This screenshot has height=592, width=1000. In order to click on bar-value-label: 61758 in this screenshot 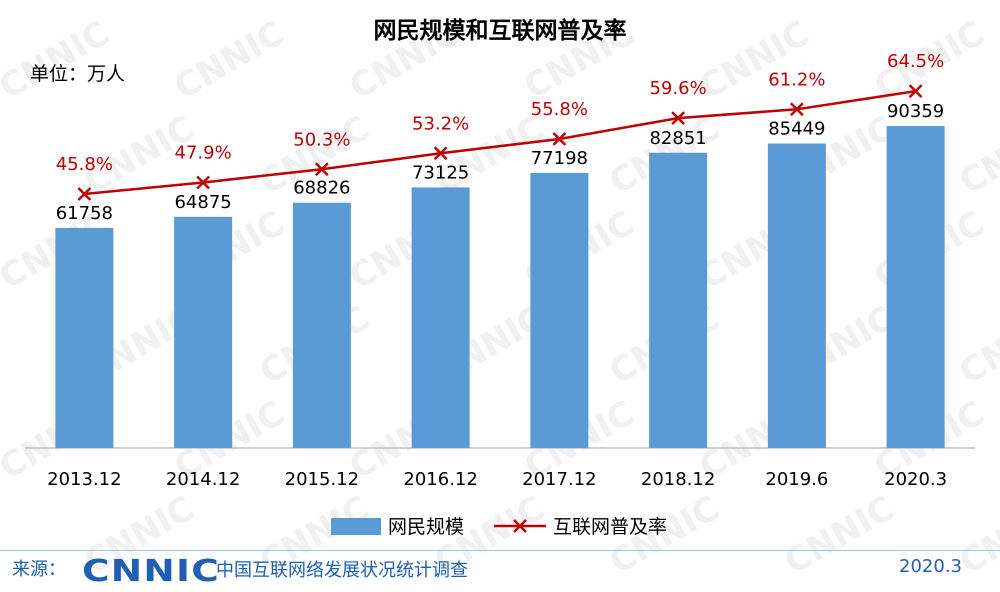, I will do `click(84, 213)`.